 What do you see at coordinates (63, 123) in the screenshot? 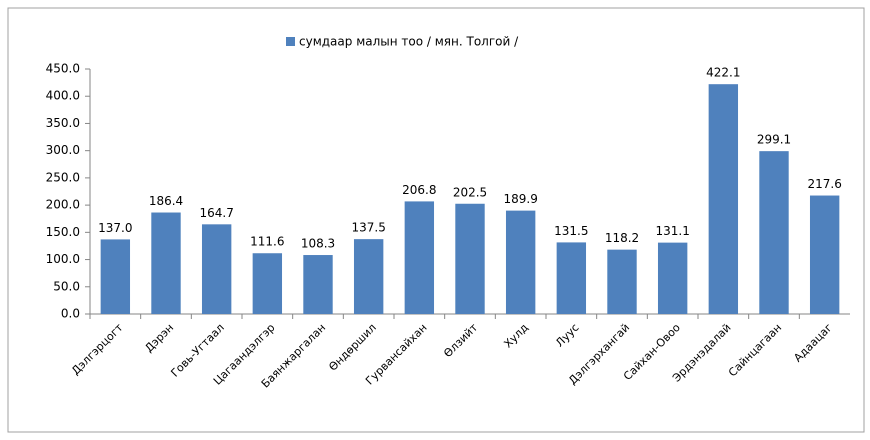
I see `y-tick-label: 350.0` at bounding box center [63, 123].